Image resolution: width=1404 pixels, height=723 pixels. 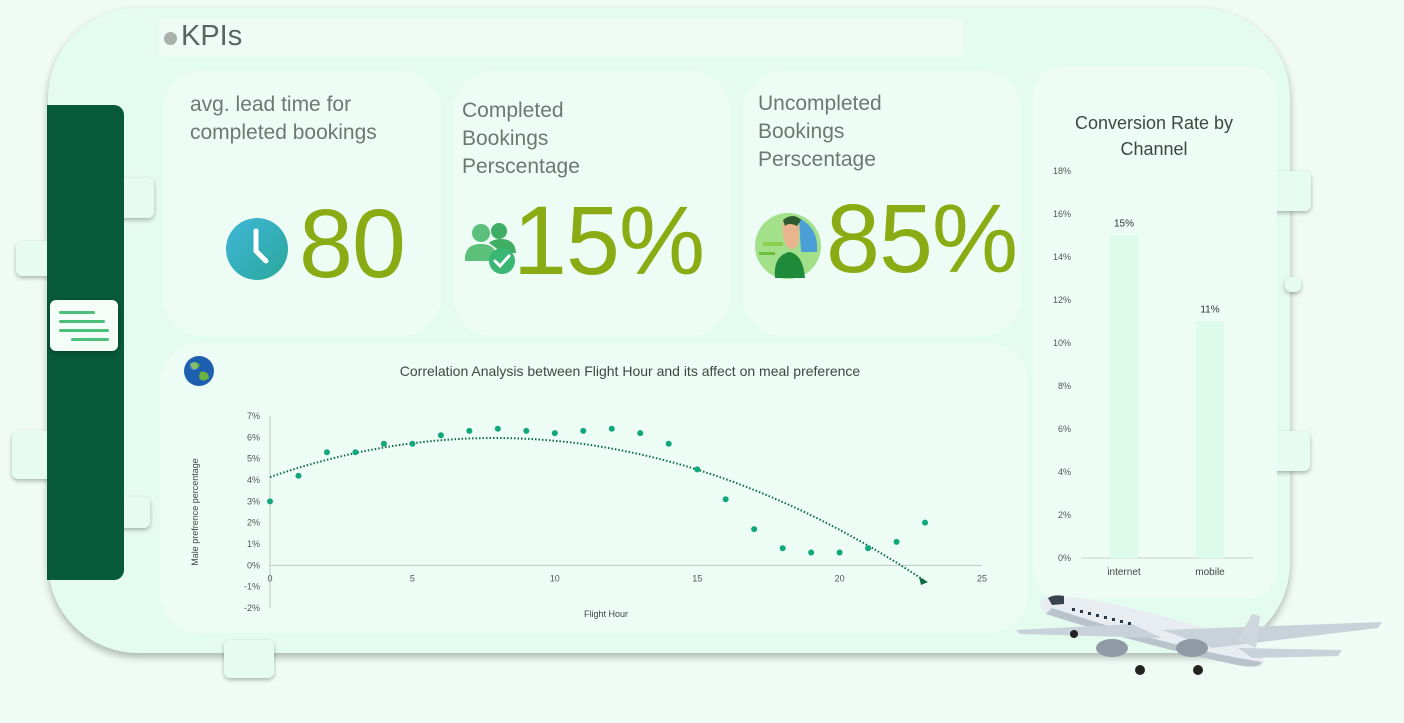 What do you see at coordinates (1064, 386) in the screenshot?
I see `y-tick-label: 8%` at bounding box center [1064, 386].